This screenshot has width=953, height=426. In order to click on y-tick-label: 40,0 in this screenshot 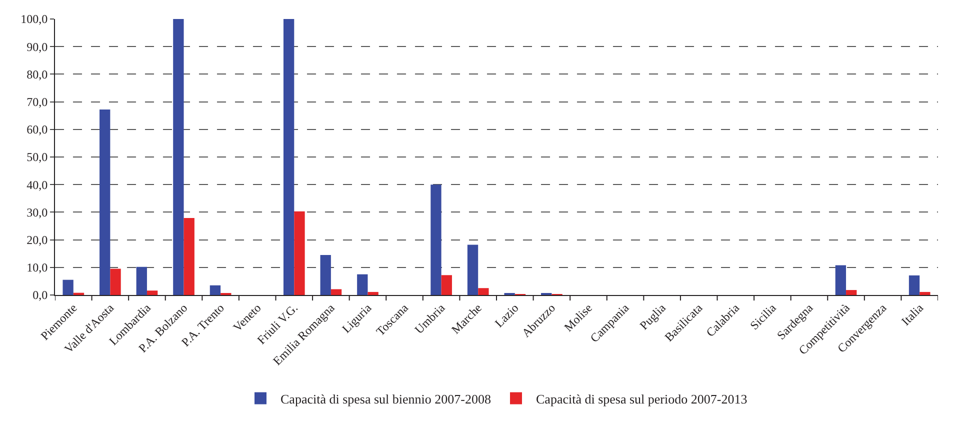, I will do `click(37, 185)`.